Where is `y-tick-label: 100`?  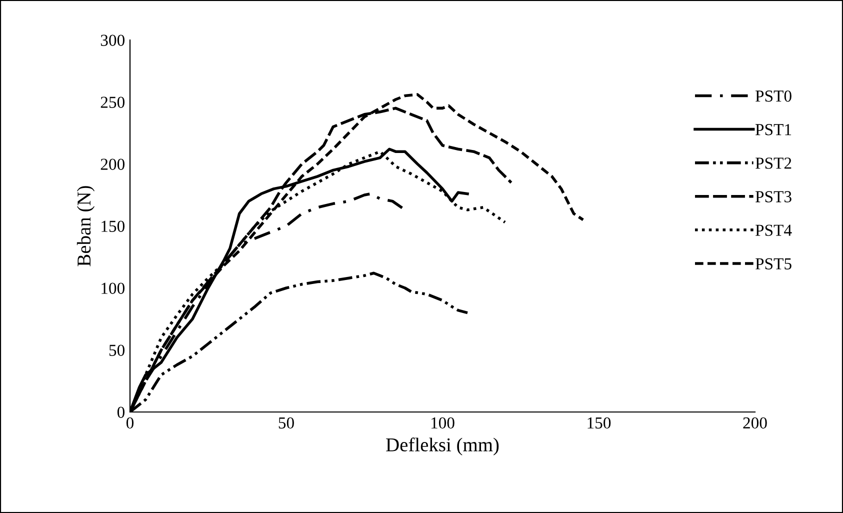
y-tick-label: 100 is located at coordinates (113, 288).